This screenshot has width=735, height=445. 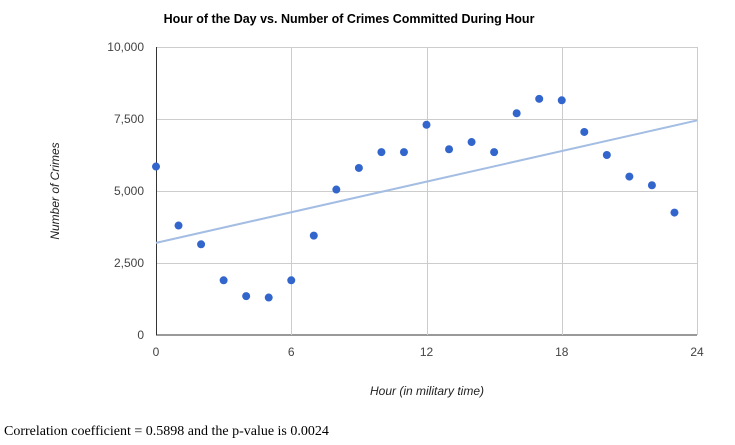 I want to click on x-tick-label: 6, so click(x=291, y=352).